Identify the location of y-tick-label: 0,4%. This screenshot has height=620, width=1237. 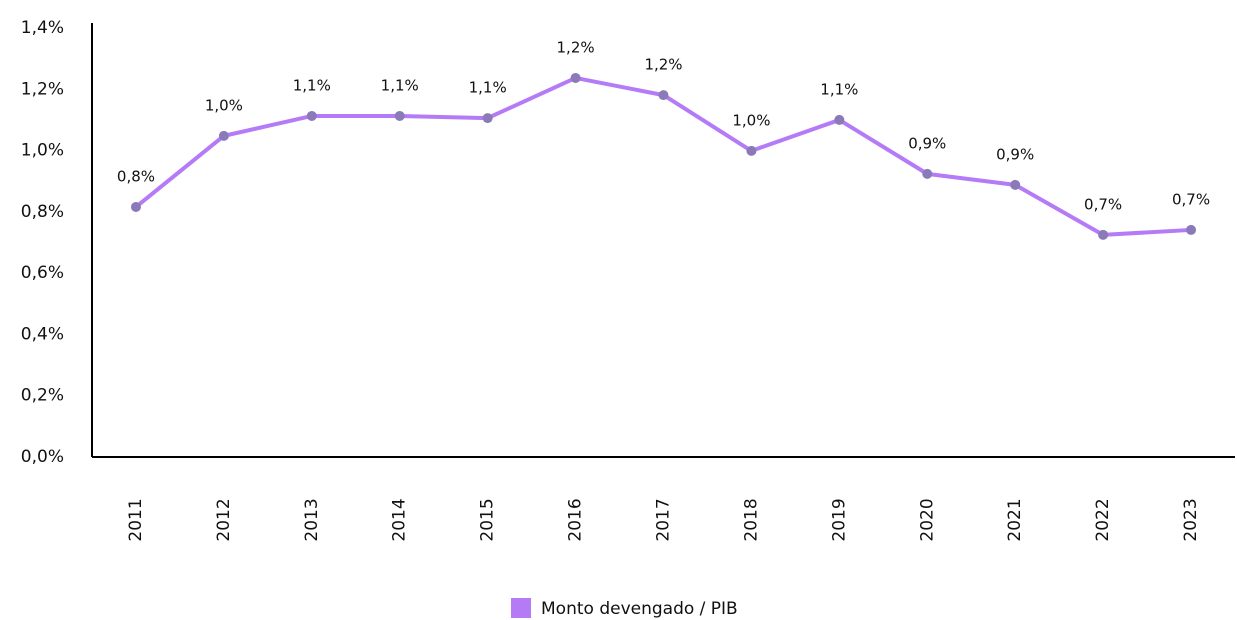
(42, 334).